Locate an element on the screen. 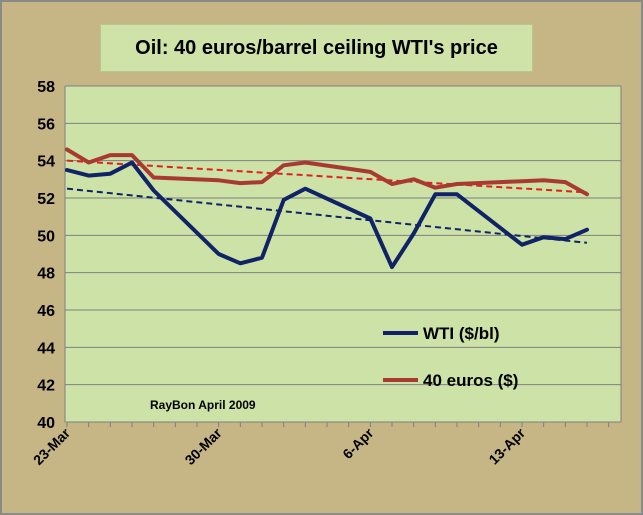 The image size is (643, 515). y-tick-label: 52 is located at coordinates (46, 199).